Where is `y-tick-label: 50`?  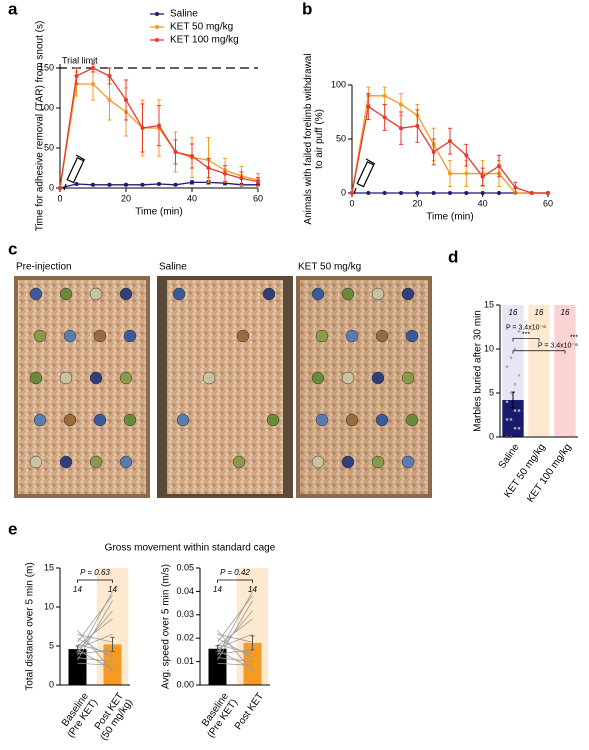 y-tick-label: 50 is located at coordinates (341, 138).